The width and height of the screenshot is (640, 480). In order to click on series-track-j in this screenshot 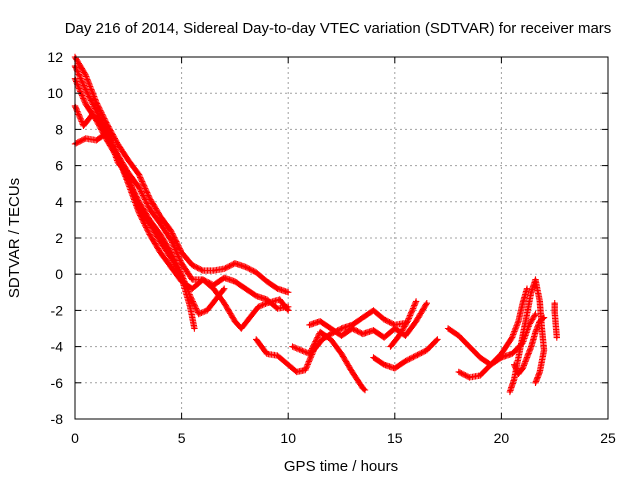, I will do `click(403, 324)`.